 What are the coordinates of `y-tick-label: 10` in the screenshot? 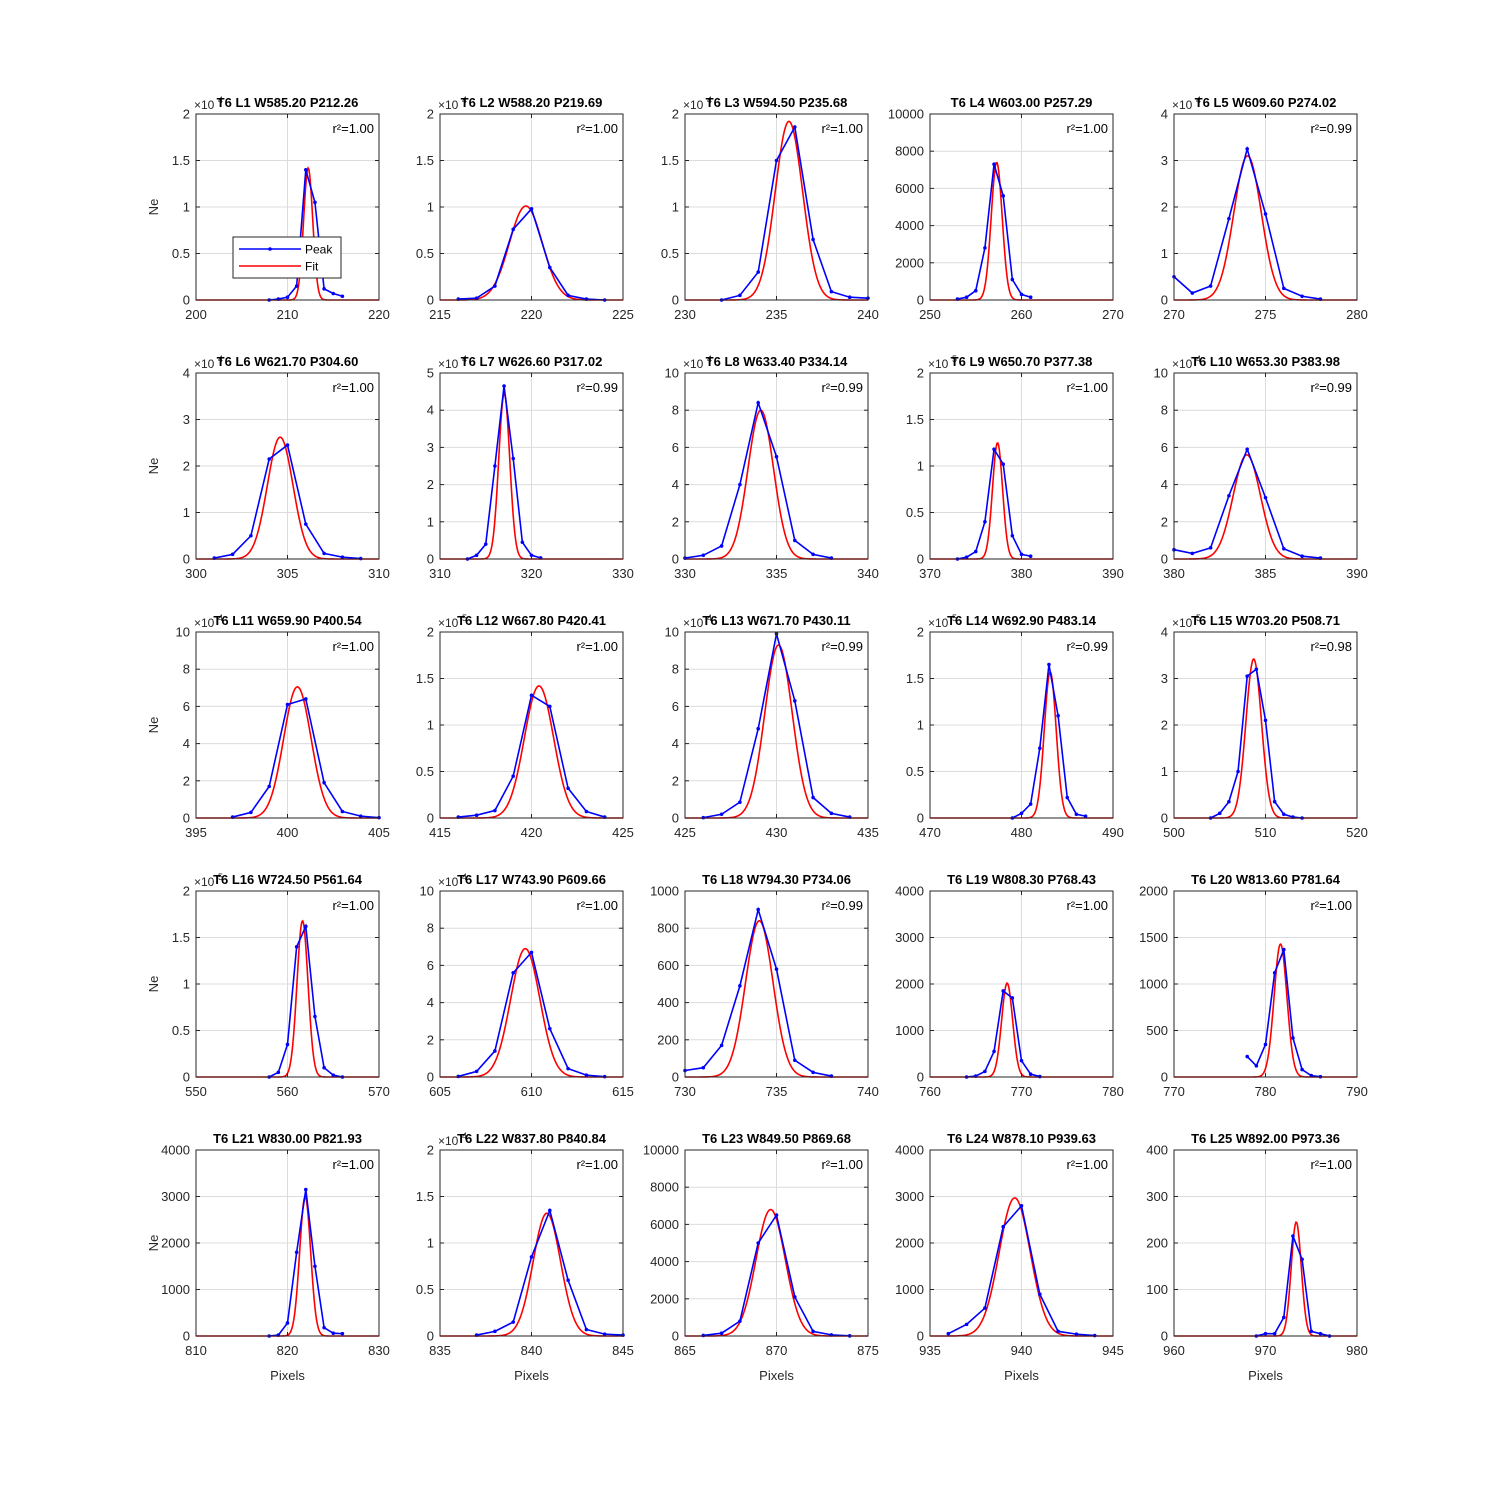 It's located at (672, 373).